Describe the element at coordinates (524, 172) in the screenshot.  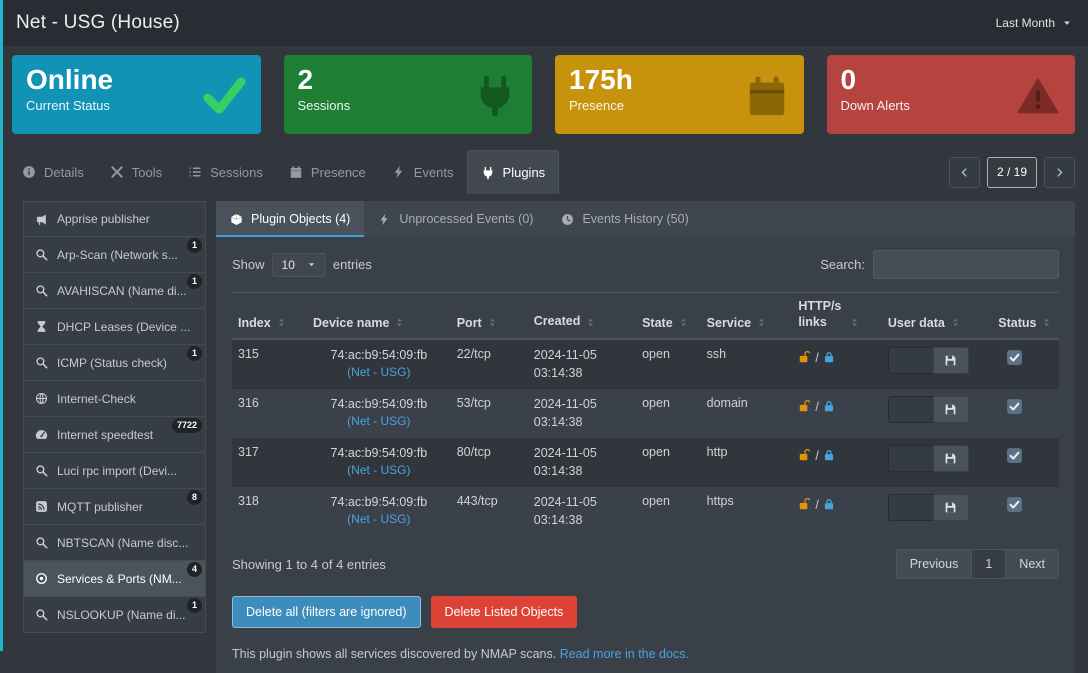
I see `tab-label: Plugins` at that location.